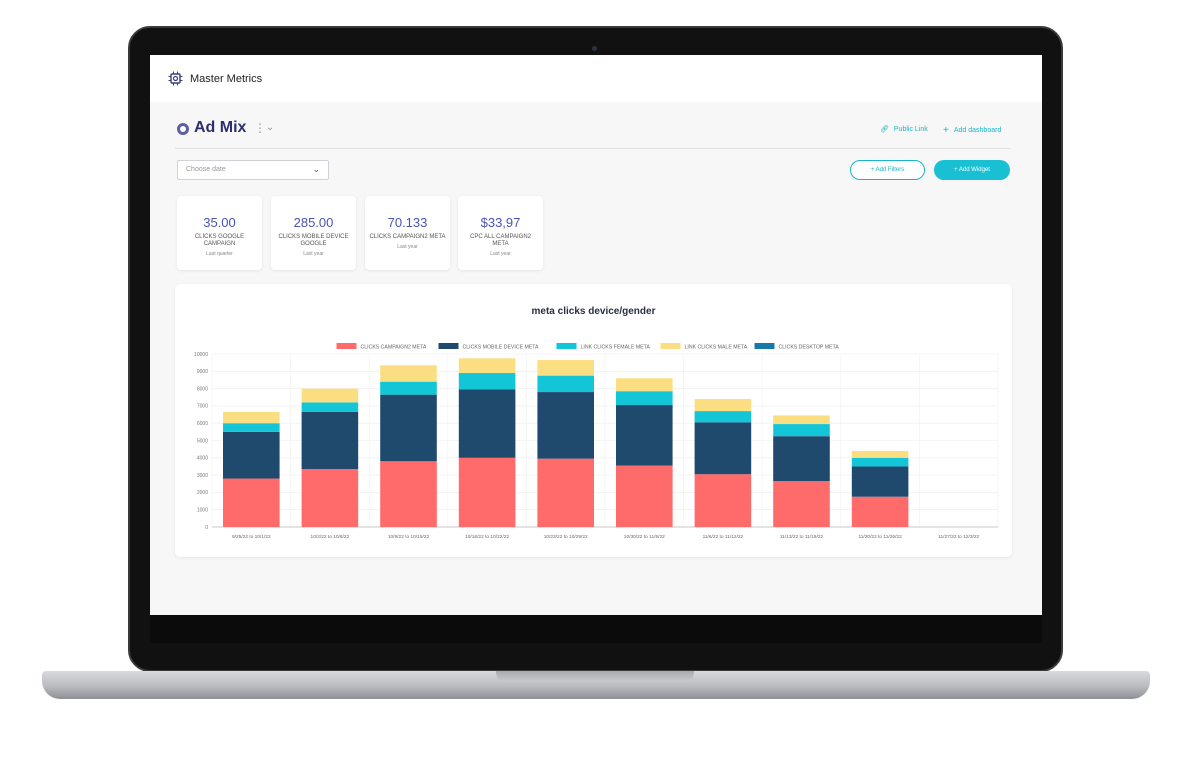 The width and height of the screenshot is (1191, 759). I want to click on add-filters-button: + Add Filters, so click(887, 170).